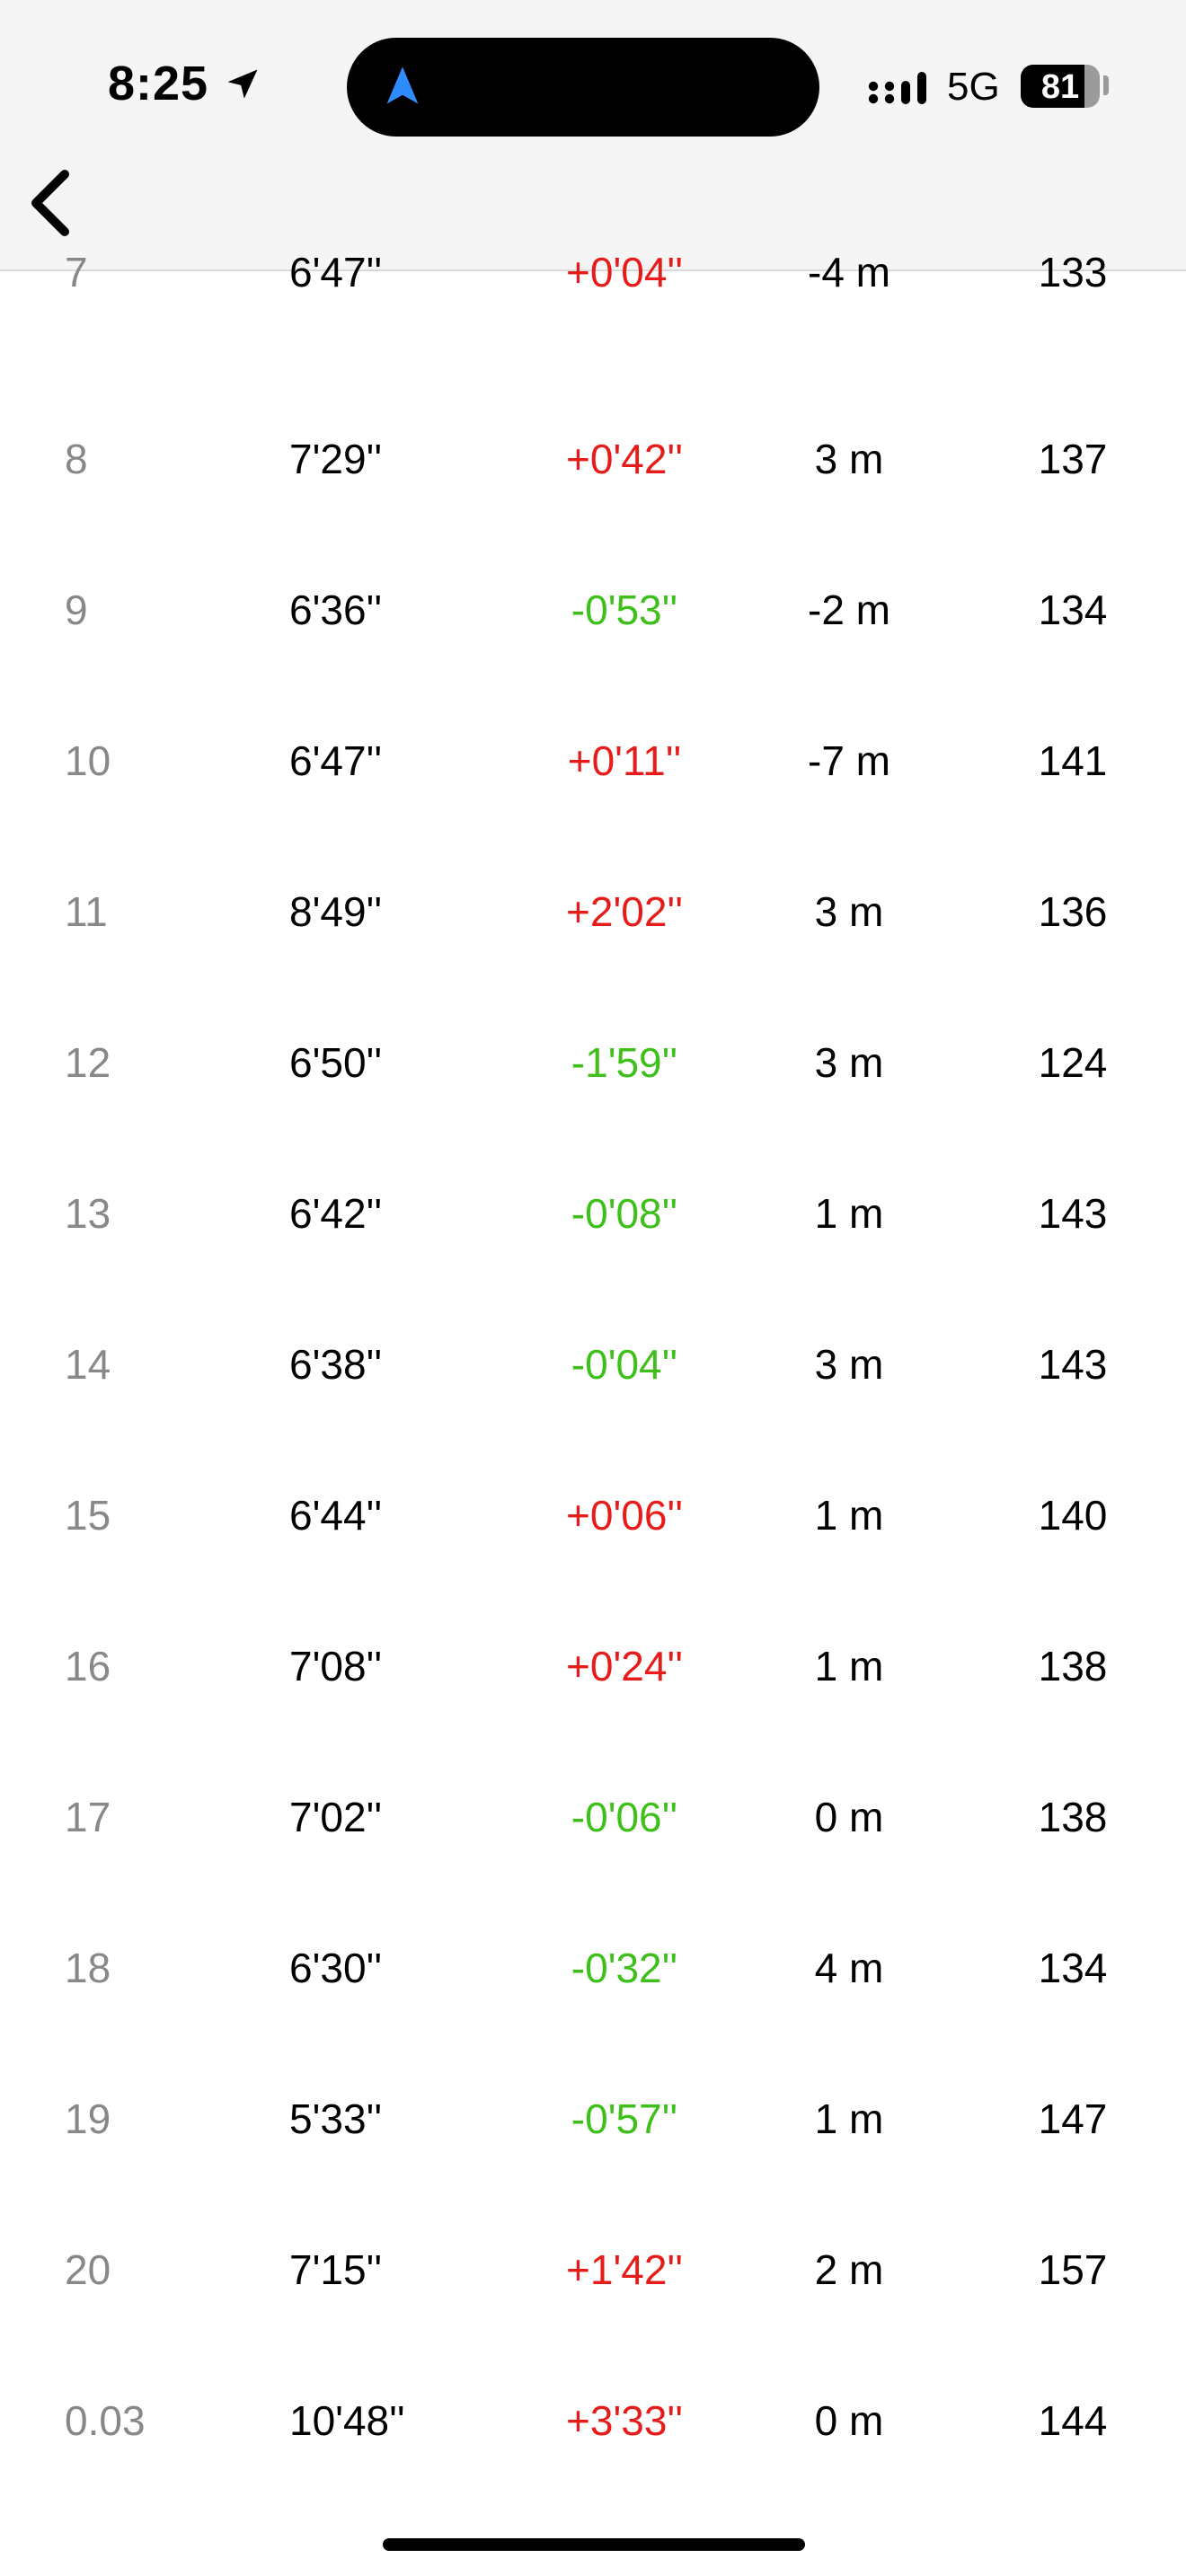  I want to click on signal-icon, so click(897, 88).